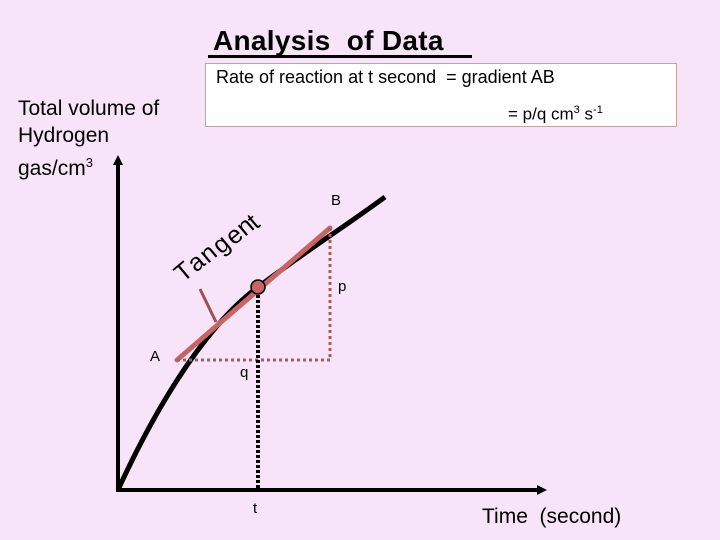 The width and height of the screenshot is (720, 540). What do you see at coordinates (258, 287) in the screenshot?
I see `tangent-point` at bounding box center [258, 287].